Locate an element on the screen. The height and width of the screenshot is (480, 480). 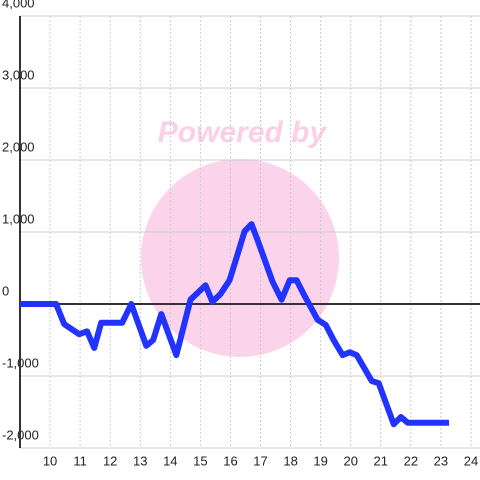
x-tick-label: 22 is located at coordinates (411, 460).